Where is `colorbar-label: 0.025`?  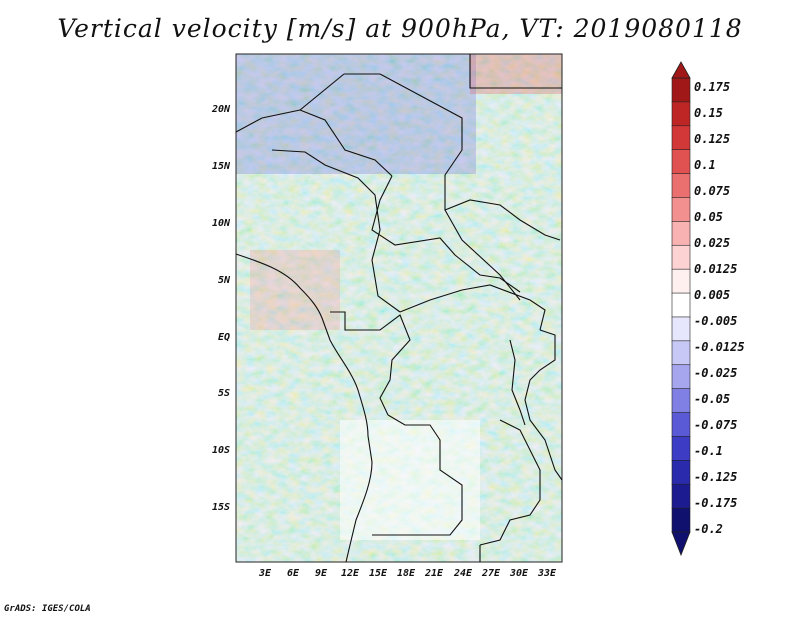
colorbar-label: 0.025 is located at coordinates (712, 243).